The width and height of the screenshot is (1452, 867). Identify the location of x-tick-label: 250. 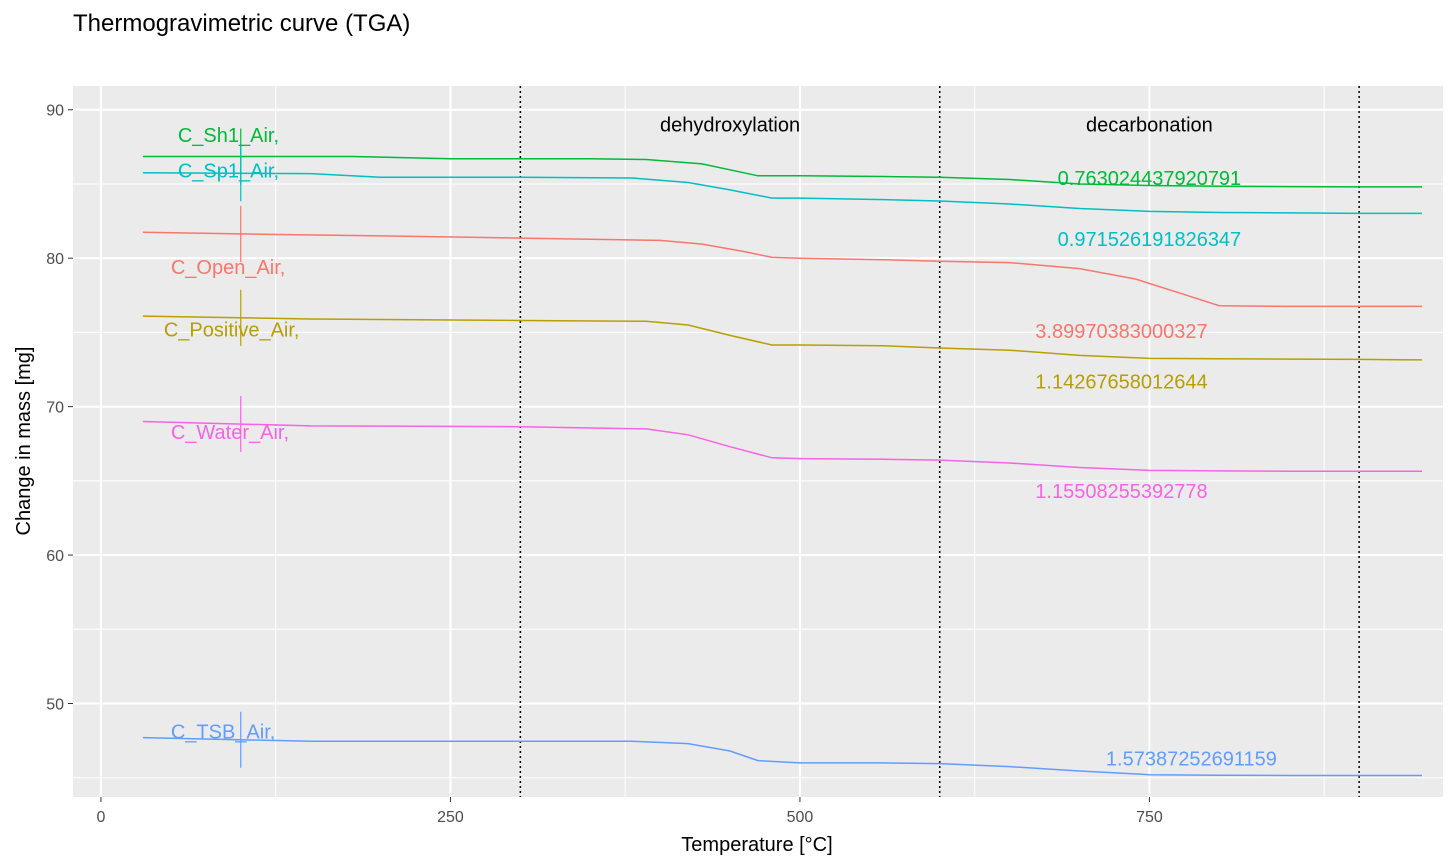
(450, 817).